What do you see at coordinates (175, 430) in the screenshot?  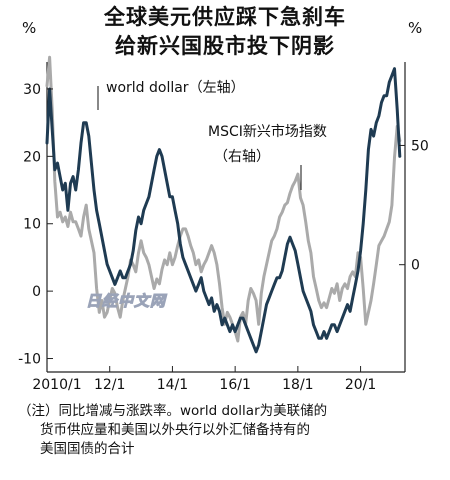 I see `footnote-line2: 货币供应量和美国以外央行以外汇储备持有的` at bounding box center [175, 430].